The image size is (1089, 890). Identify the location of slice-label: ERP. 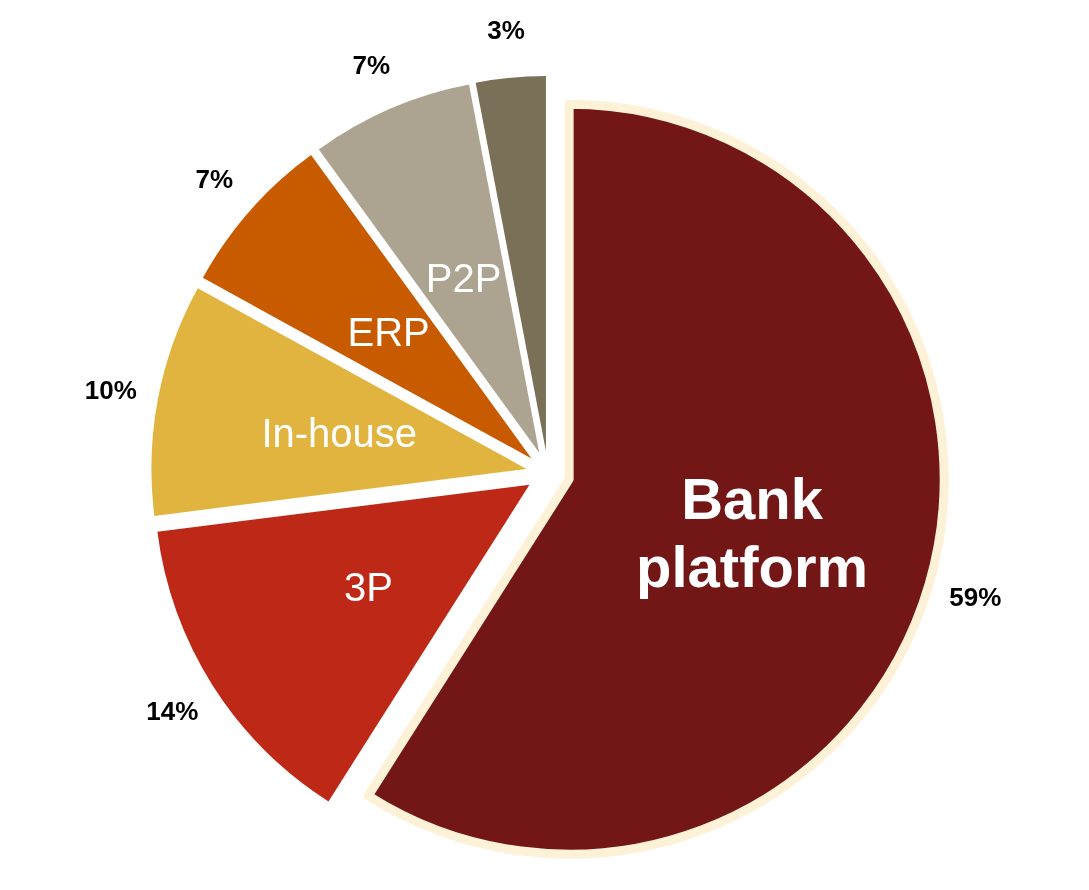
(388, 332).